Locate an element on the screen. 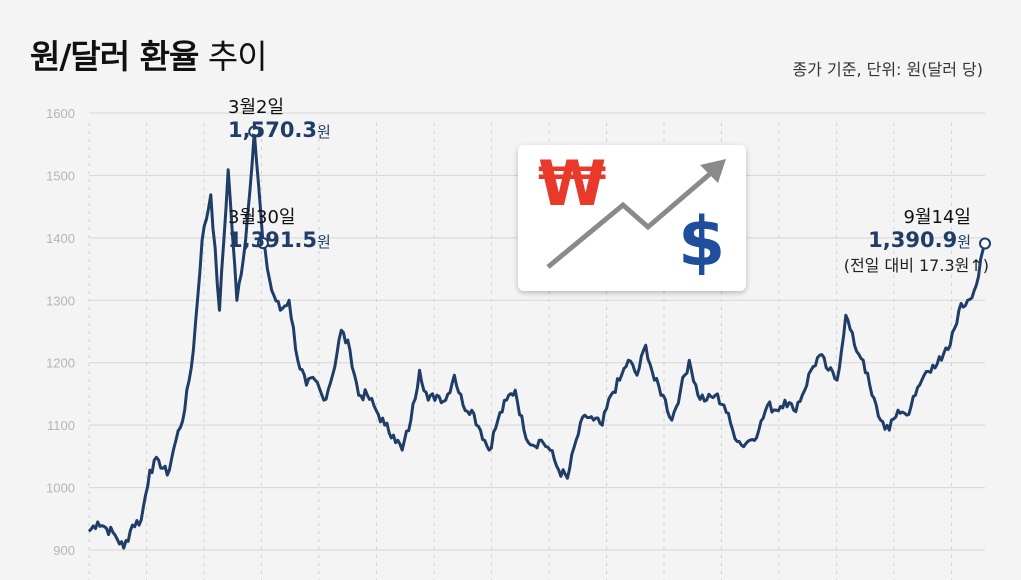  y-tick-label: 1200 is located at coordinates (60, 363).